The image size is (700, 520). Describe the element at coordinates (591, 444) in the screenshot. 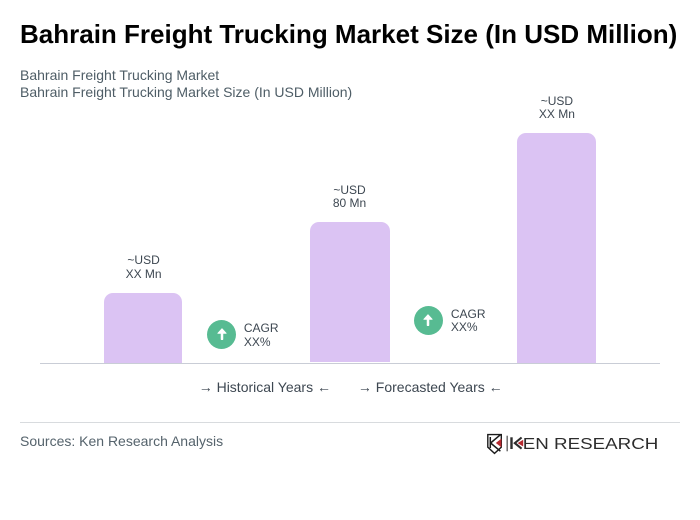

I see `svg-text: EN RESEARCH` at that location.